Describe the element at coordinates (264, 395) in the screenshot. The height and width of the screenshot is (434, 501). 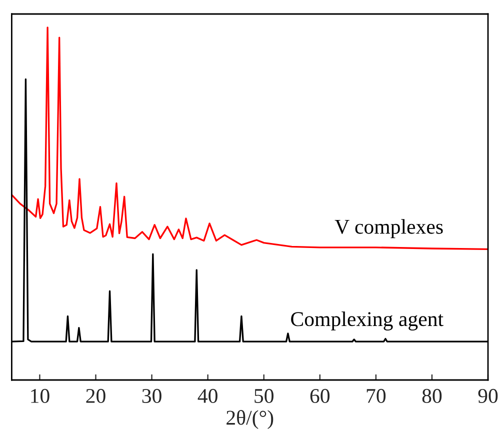
I see `x-tick-label: 50` at that location.